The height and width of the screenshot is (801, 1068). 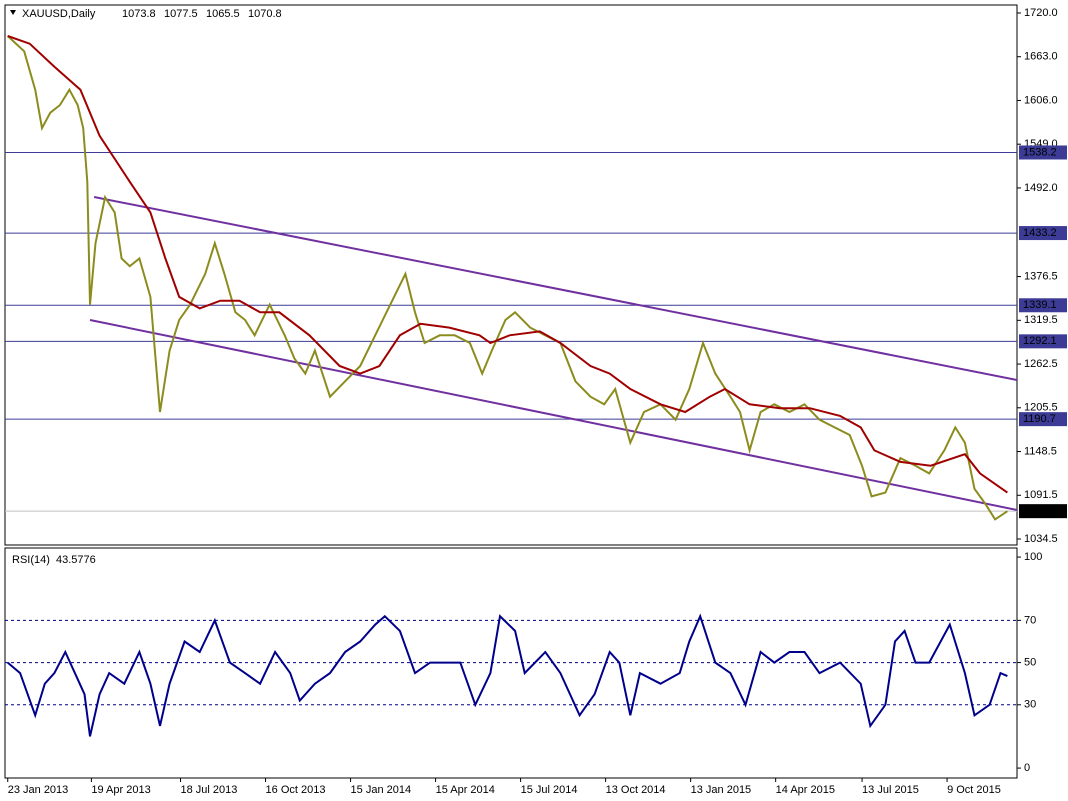 What do you see at coordinates (1030, 705) in the screenshot?
I see `y-tick-label: 30` at bounding box center [1030, 705].